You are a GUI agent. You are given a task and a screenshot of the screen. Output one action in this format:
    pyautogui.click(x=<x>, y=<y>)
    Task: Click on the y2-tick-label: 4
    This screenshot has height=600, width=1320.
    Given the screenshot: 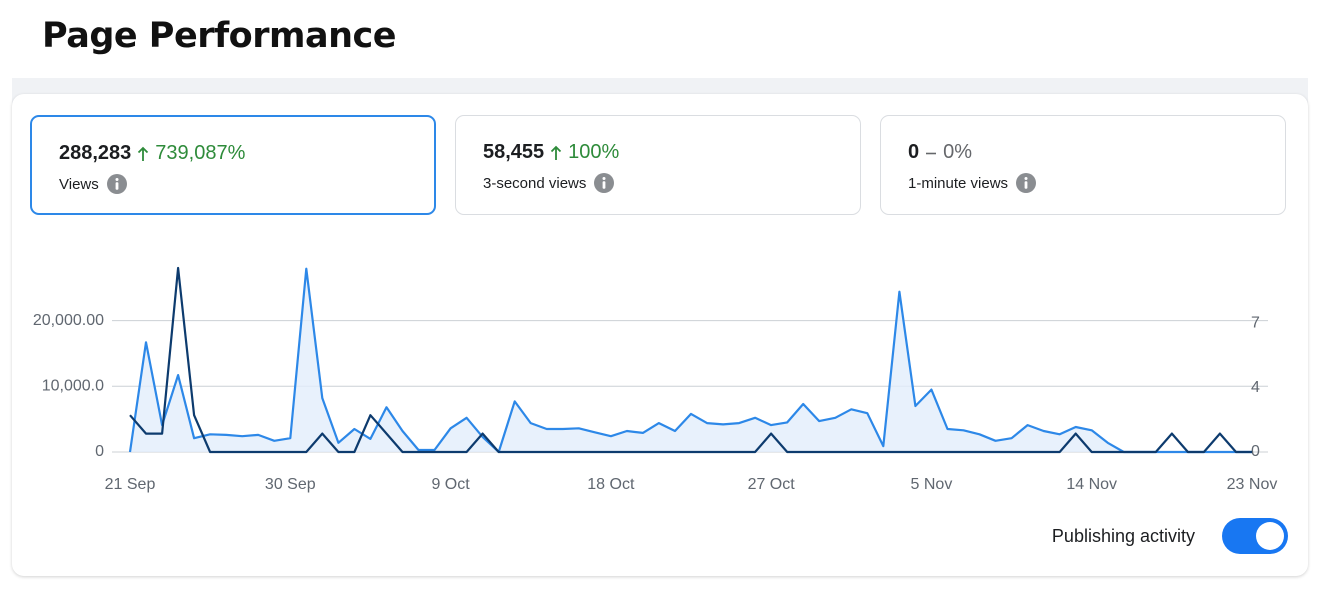 What is the action you would take?
    pyautogui.click(x=1255, y=387)
    